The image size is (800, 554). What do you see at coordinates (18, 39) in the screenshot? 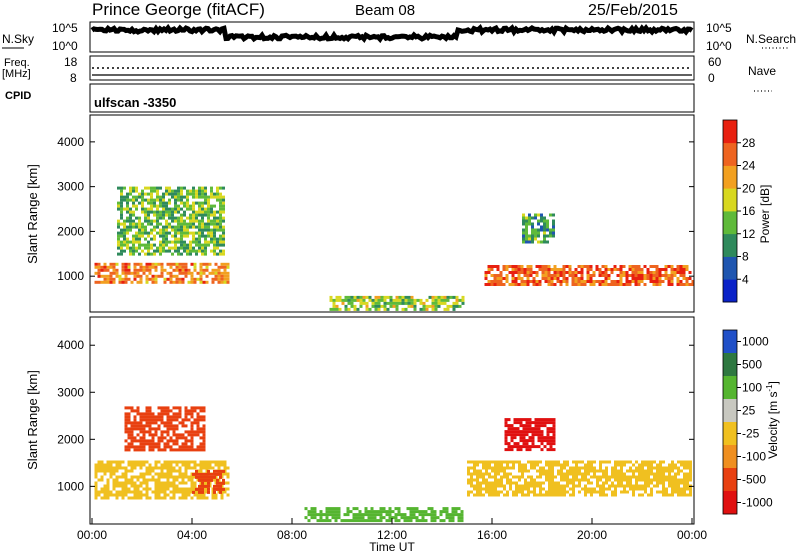
I see `noise-left-label: N.Sky` at bounding box center [18, 39].